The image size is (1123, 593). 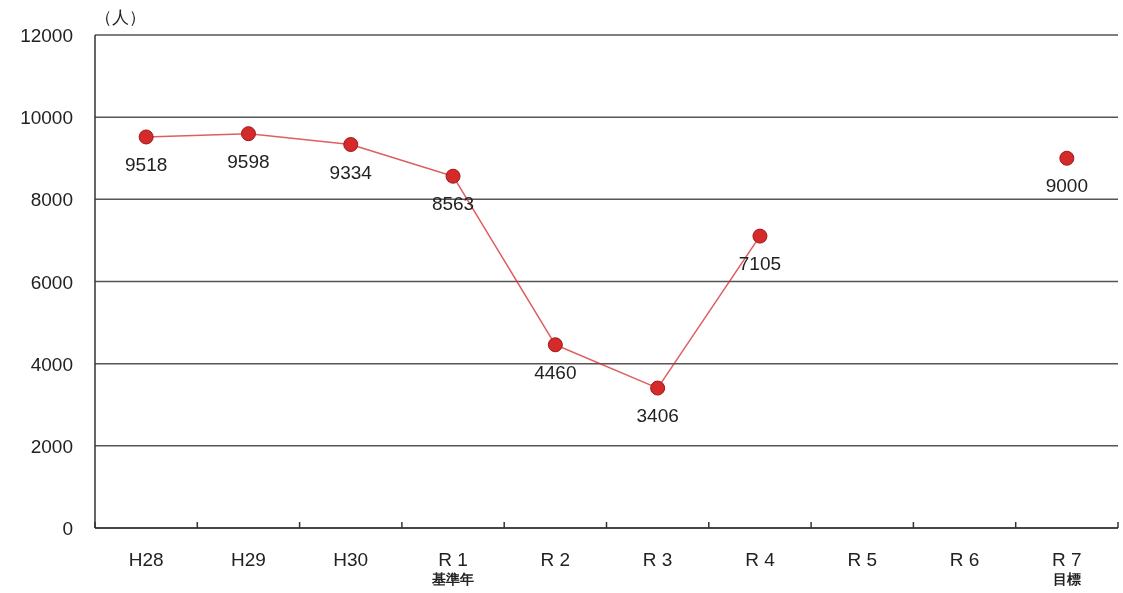 I want to click on x-tick-label: R 6, so click(x=964, y=559).